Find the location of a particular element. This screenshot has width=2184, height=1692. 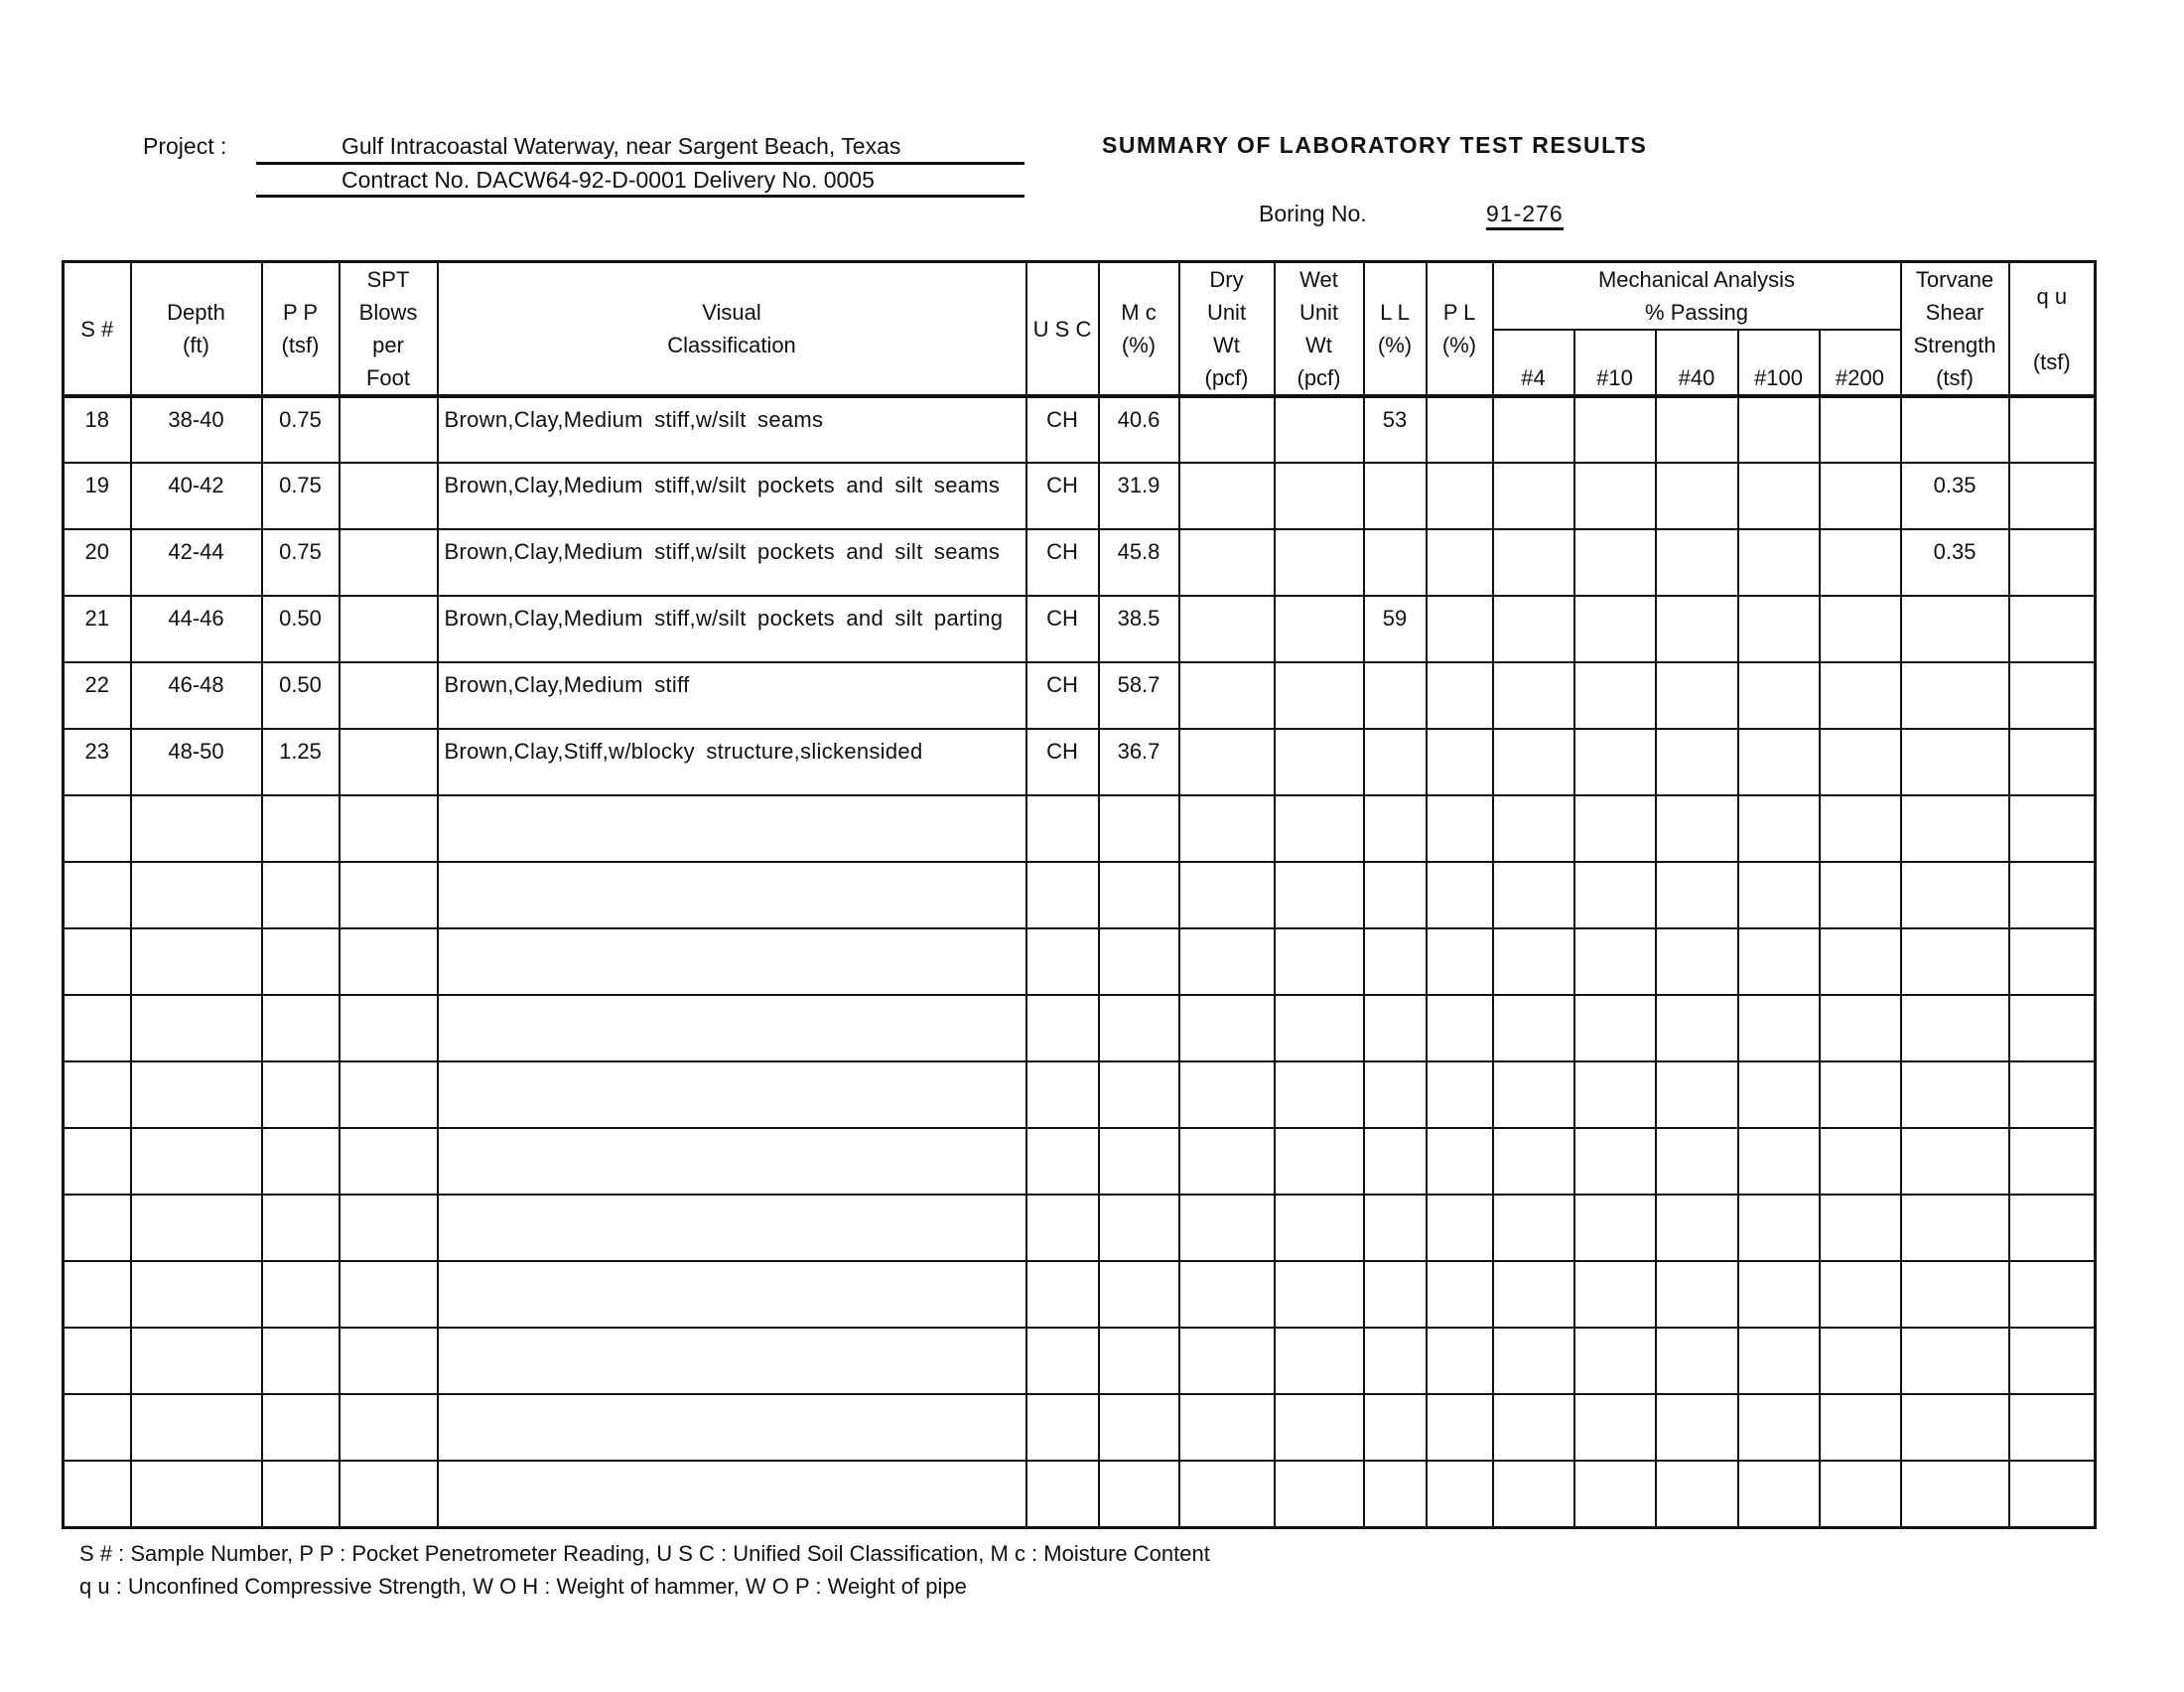

cell-mc: 31.9 is located at coordinates (1138, 496).